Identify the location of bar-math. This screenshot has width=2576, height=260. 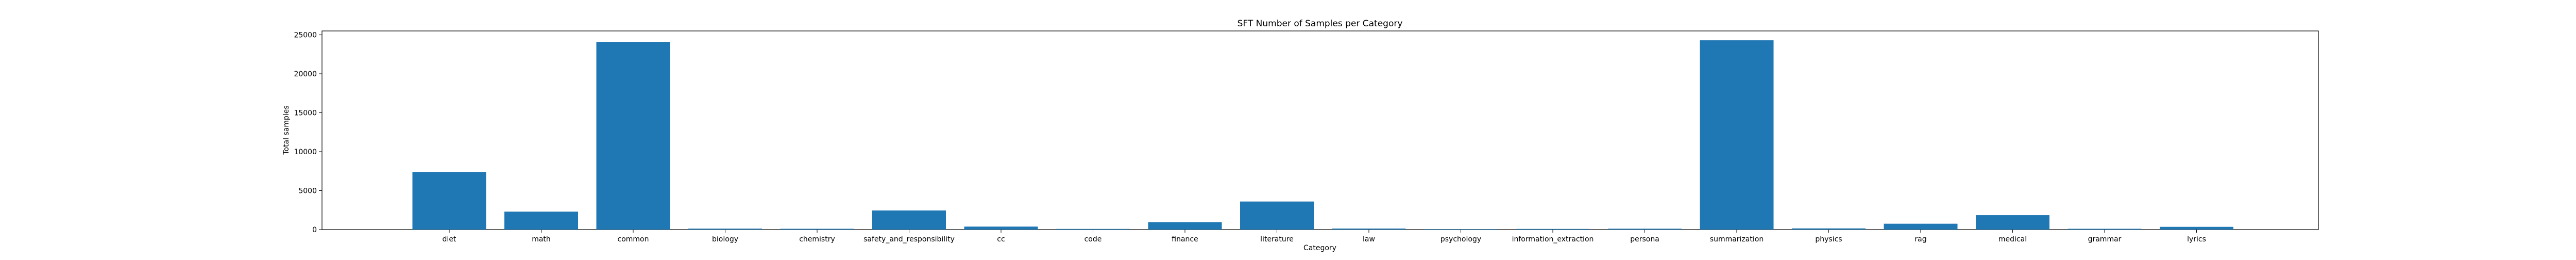
(541, 221).